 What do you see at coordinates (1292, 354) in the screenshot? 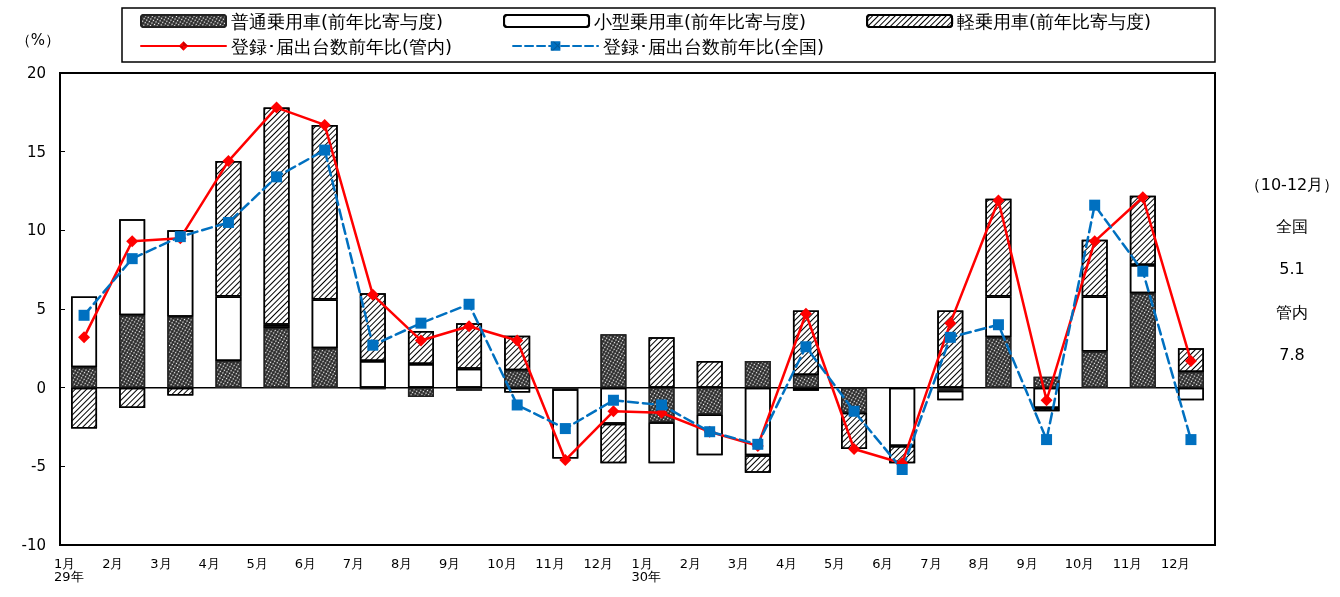
I see `text: 7.8` at bounding box center [1292, 354].